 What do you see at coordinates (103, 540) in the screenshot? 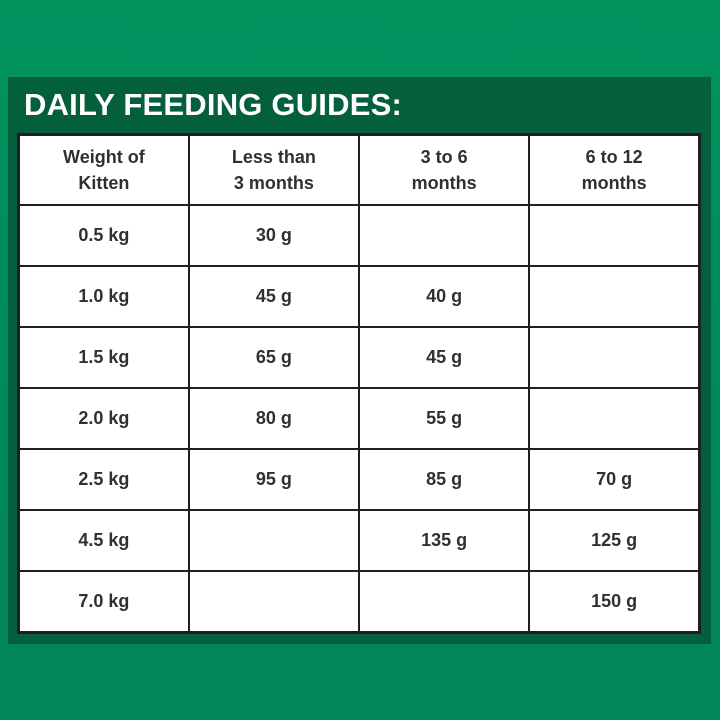
I see `cell-weight: 4.5 kg` at bounding box center [103, 540].